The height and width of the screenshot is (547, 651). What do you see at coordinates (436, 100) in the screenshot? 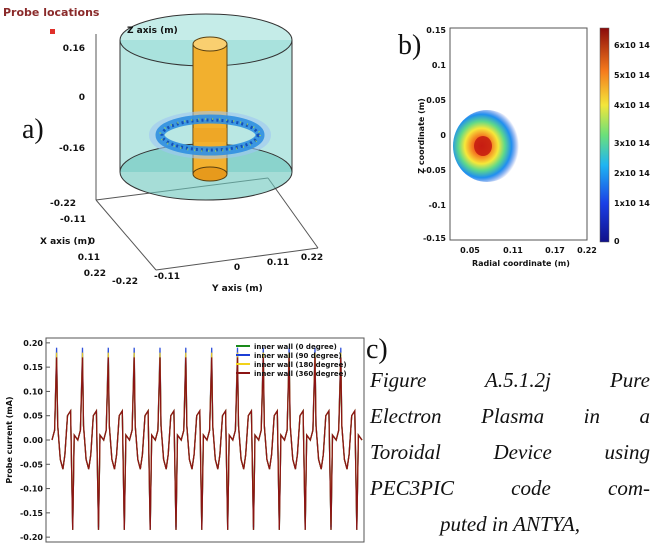
I see `b-ytick: 0.05` at bounding box center [436, 100].